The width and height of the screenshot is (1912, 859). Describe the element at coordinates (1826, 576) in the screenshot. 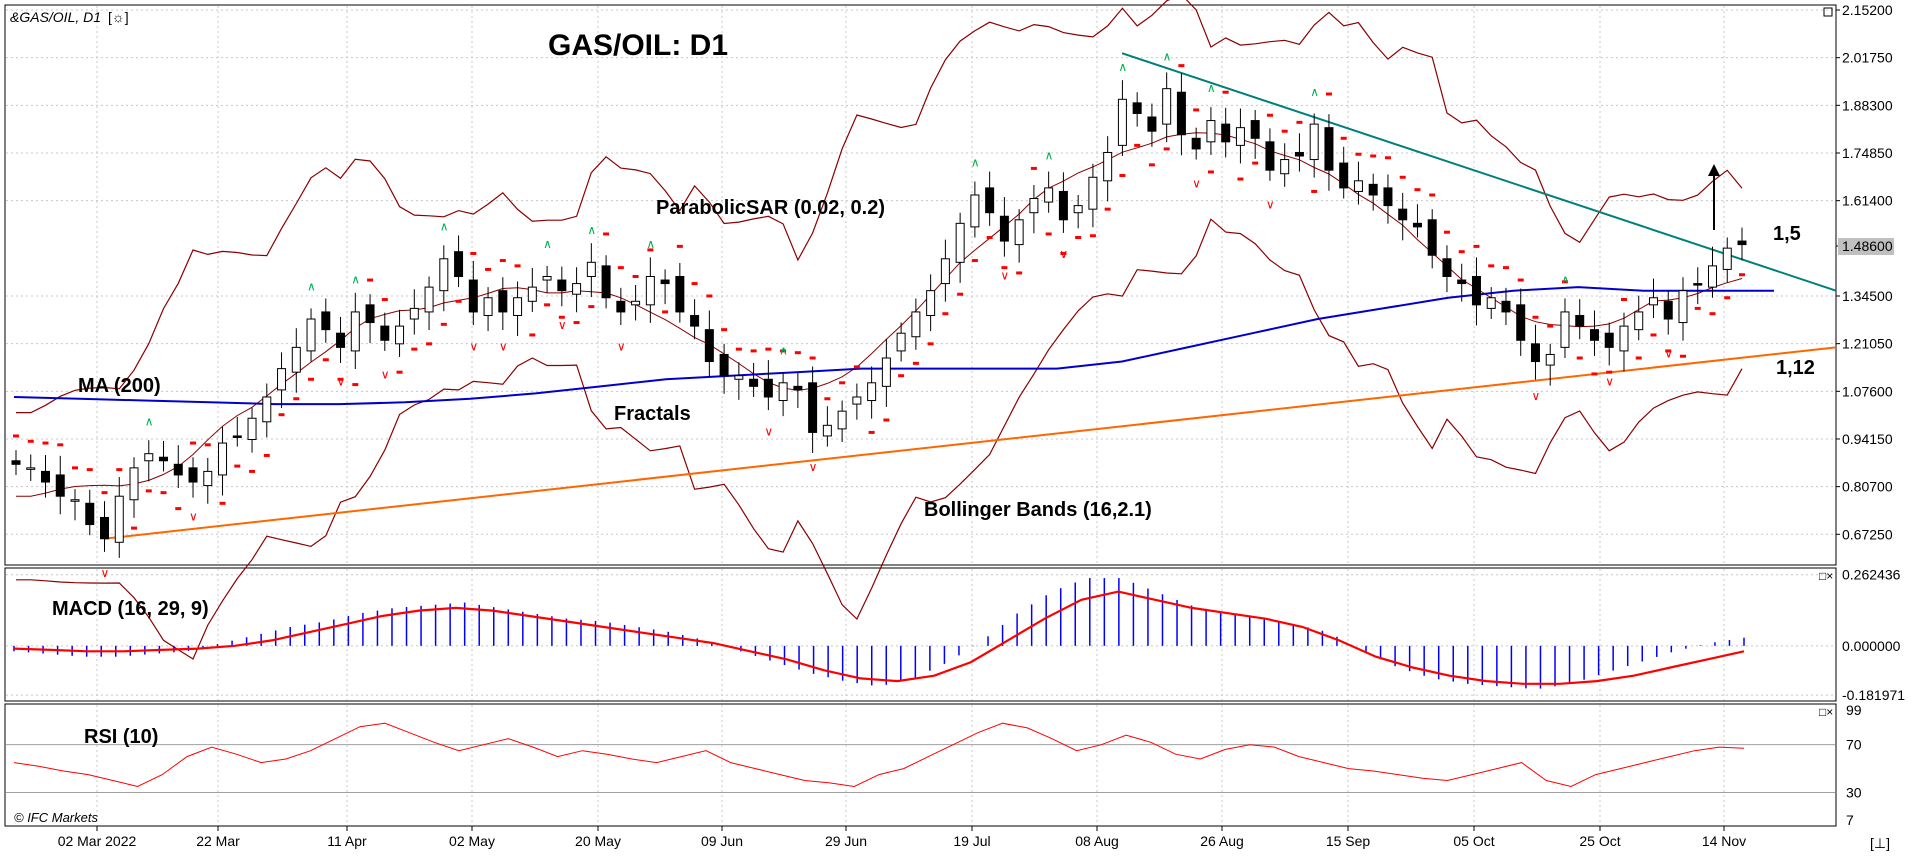

I see `macd-pane-buttons-icon: □×` at that location.